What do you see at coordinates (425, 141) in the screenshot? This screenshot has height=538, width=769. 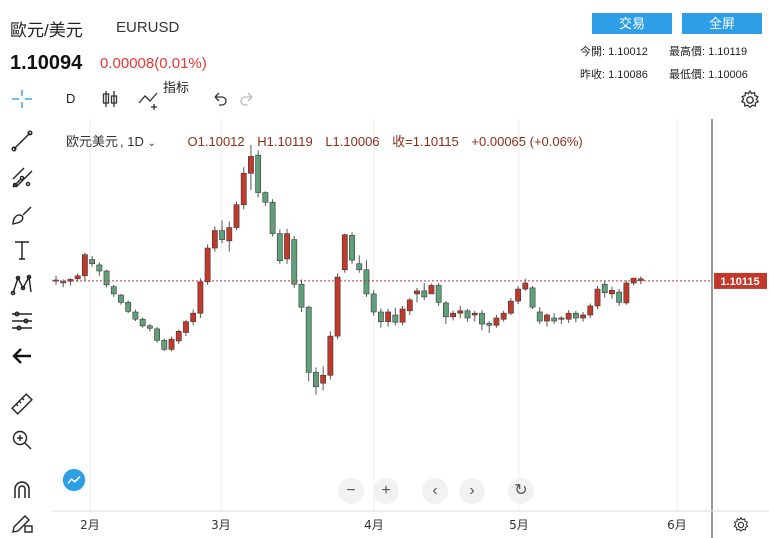 I see `legend-close: 收=1.10115` at bounding box center [425, 141].